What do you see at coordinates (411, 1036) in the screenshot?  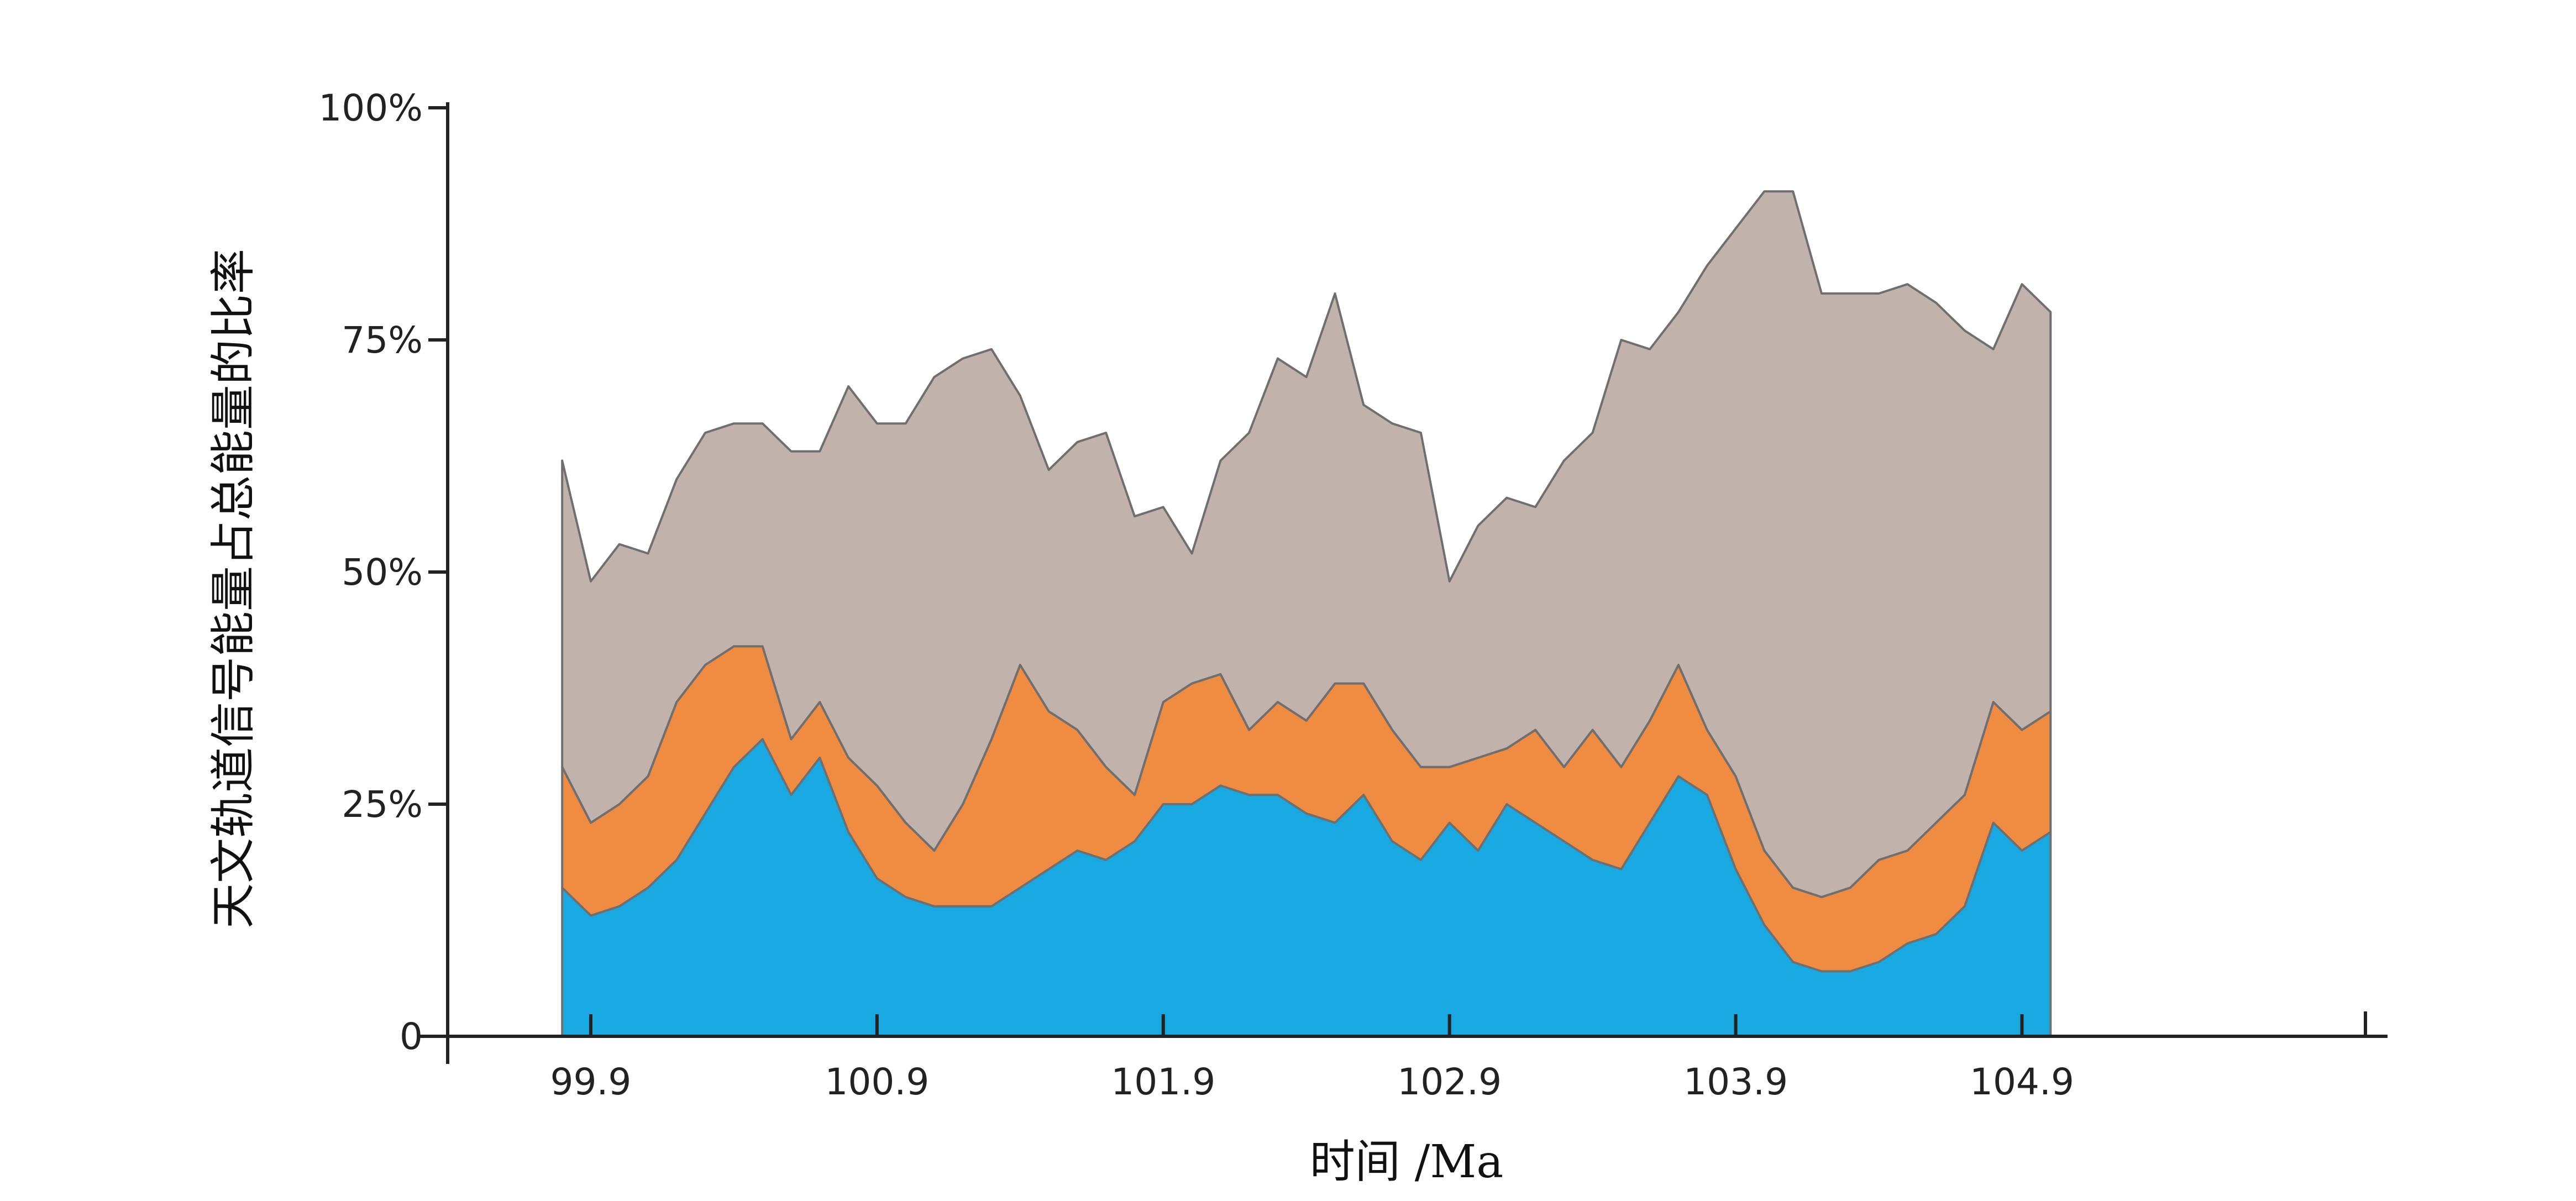 I see `y-tick-label: 0` at bounding box center [411, 1036].